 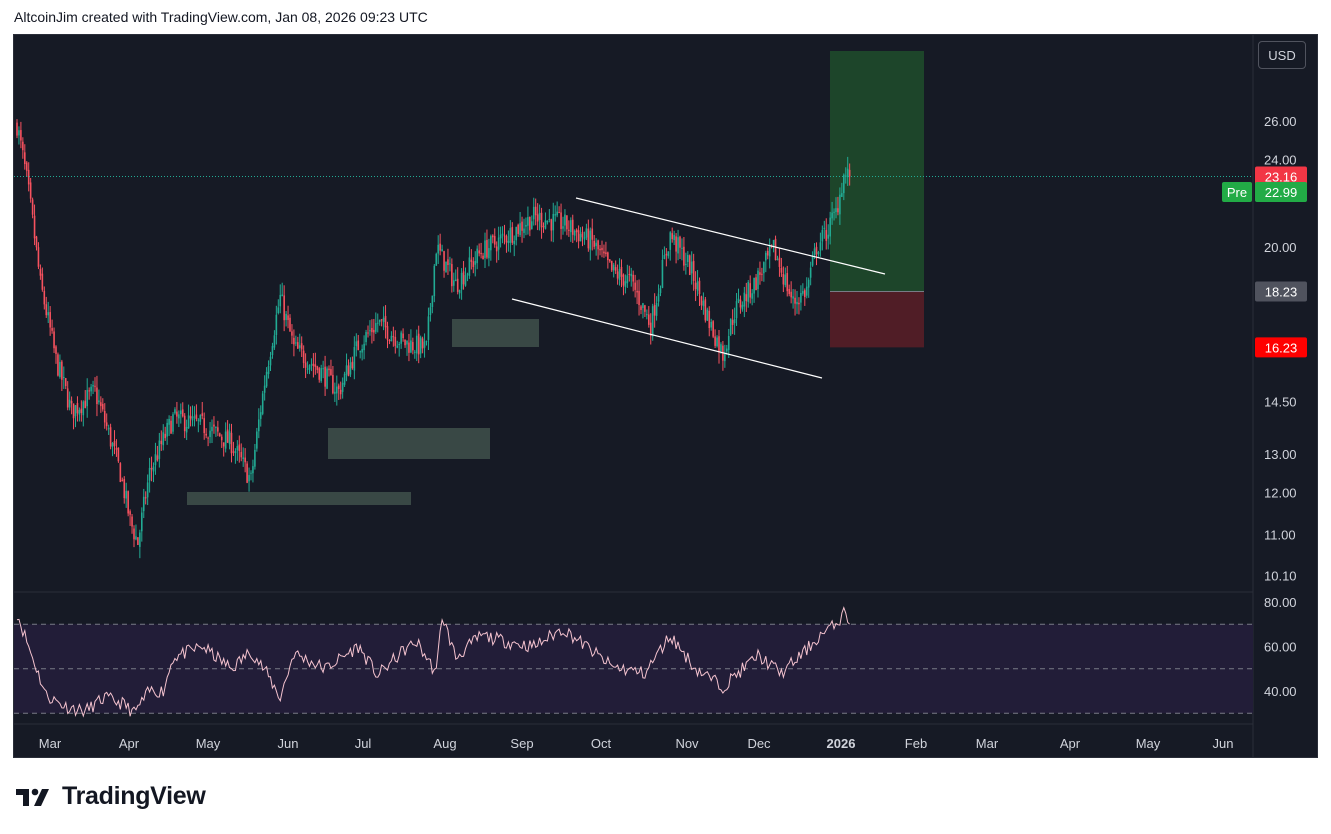 I want to click on time-tick-label: Aug, so click(x=444, y=743).